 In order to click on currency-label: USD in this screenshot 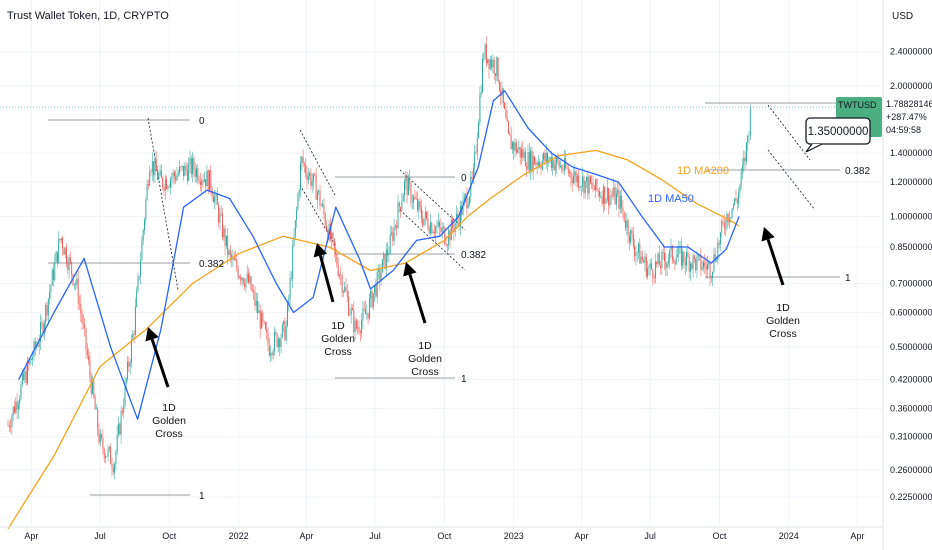, I will do `click(903, 16)`.